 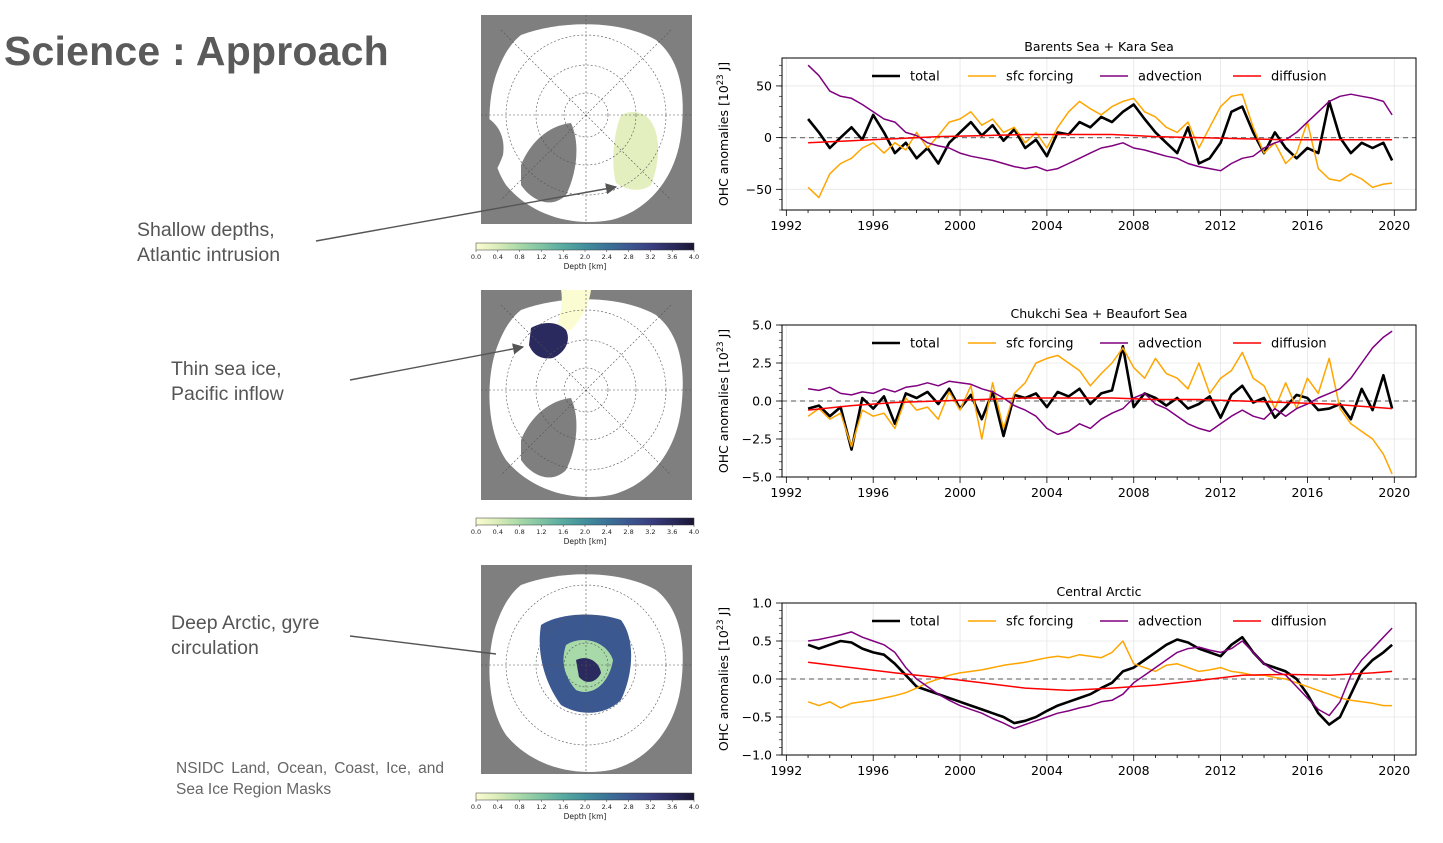 I want to click on colorbar-label: Depth [km], so click(x=585, y=266).